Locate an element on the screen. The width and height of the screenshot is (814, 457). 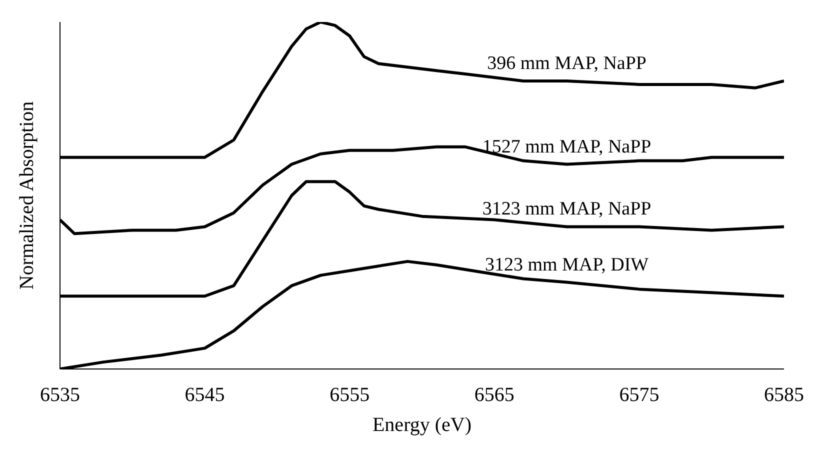
series-label: 3123 mm MAP, DIW is located at coordinates (566, 265).